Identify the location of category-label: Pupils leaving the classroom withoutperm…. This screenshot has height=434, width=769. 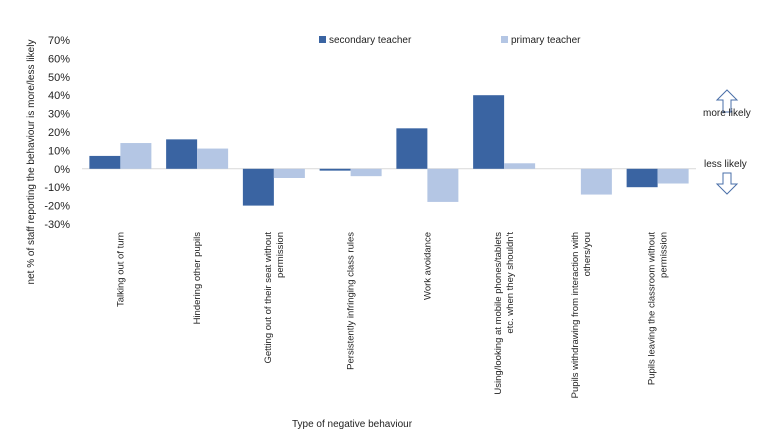
(658, 308).